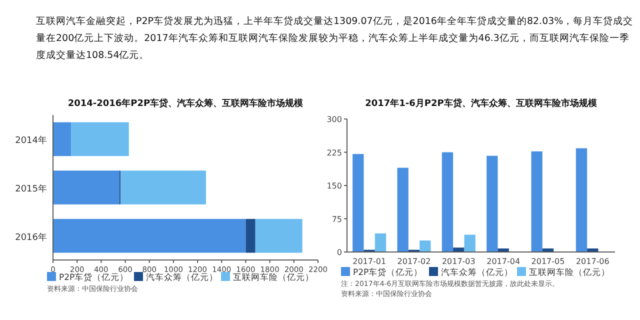 The height and width of the screenshot is (320, 640). I want to click on y-tick-label: 0, so click(339, 252).